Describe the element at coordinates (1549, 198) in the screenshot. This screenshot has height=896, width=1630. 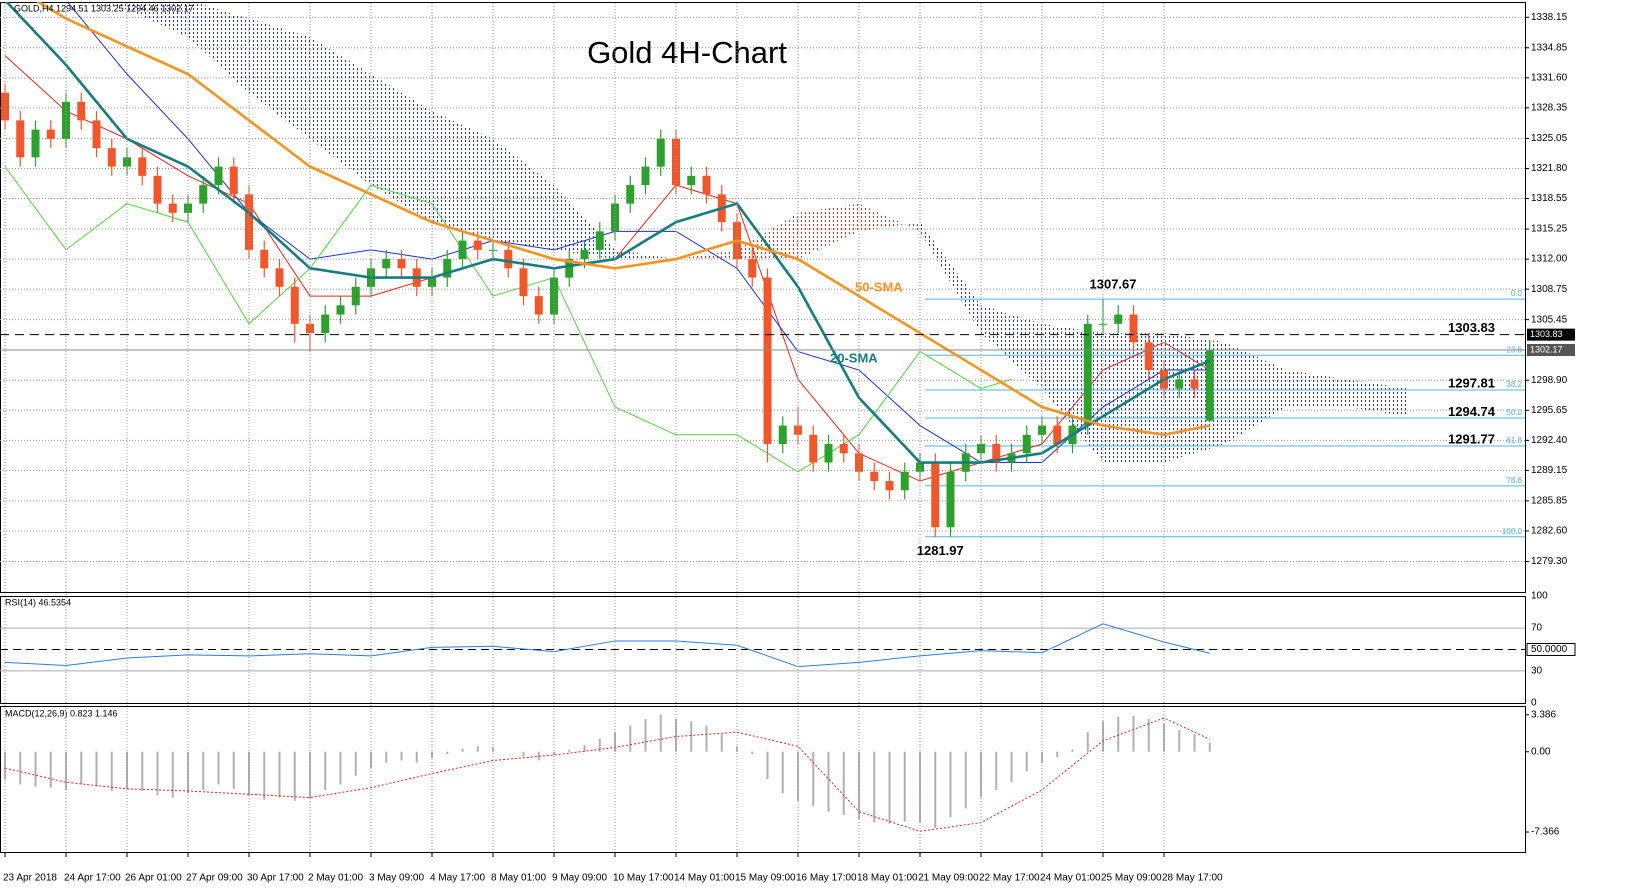
I see `y-tick-label: 1318.55` at that location.